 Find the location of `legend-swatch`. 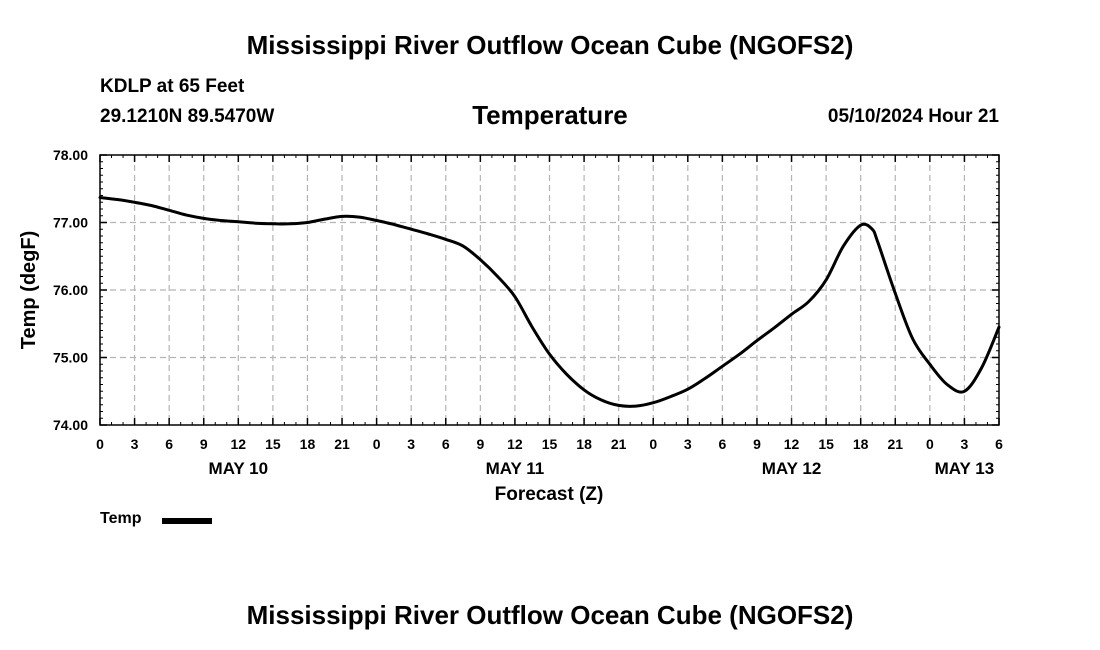

legend-swatch is located at coordinates (187, 521).